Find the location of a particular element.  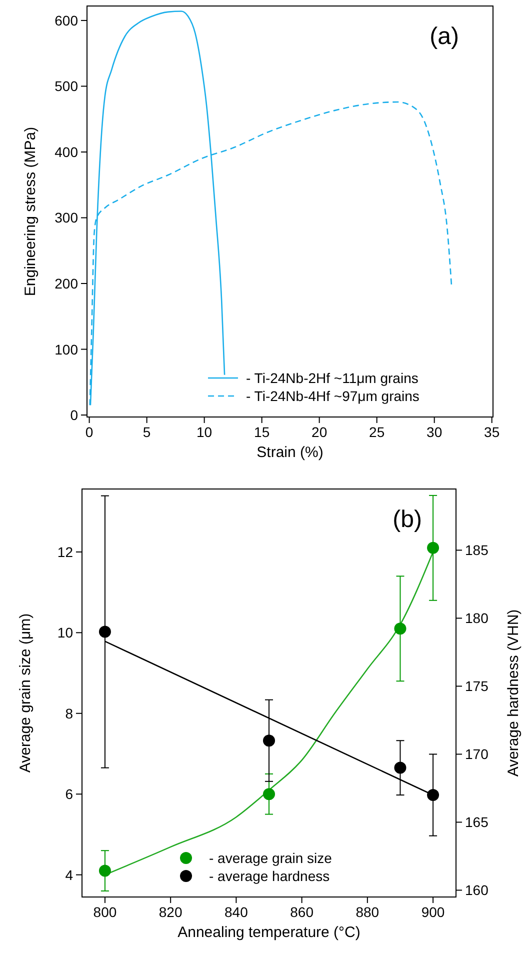

y-tick-label: 400 is located at coordinates (66, 152).